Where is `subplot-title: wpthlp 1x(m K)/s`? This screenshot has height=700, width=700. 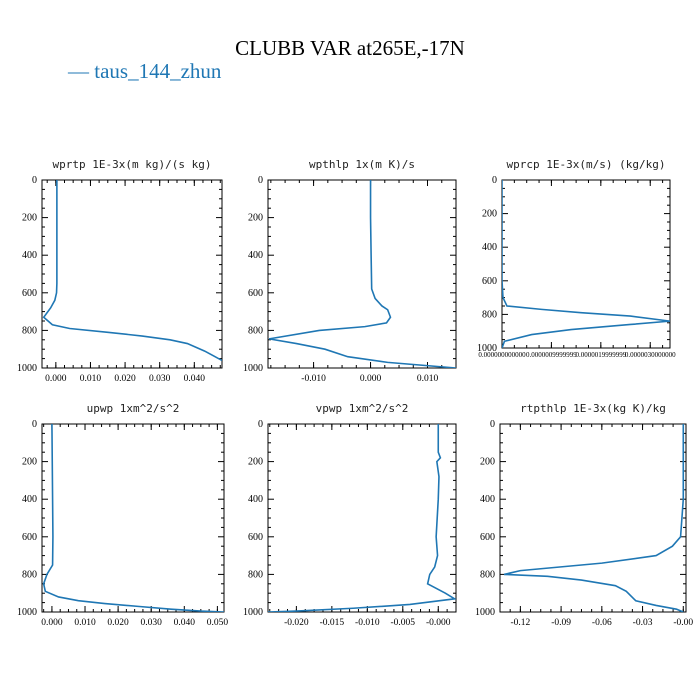
subplot-title: wpthlp 1x(m K)/s is located at coordinates (362, 164).